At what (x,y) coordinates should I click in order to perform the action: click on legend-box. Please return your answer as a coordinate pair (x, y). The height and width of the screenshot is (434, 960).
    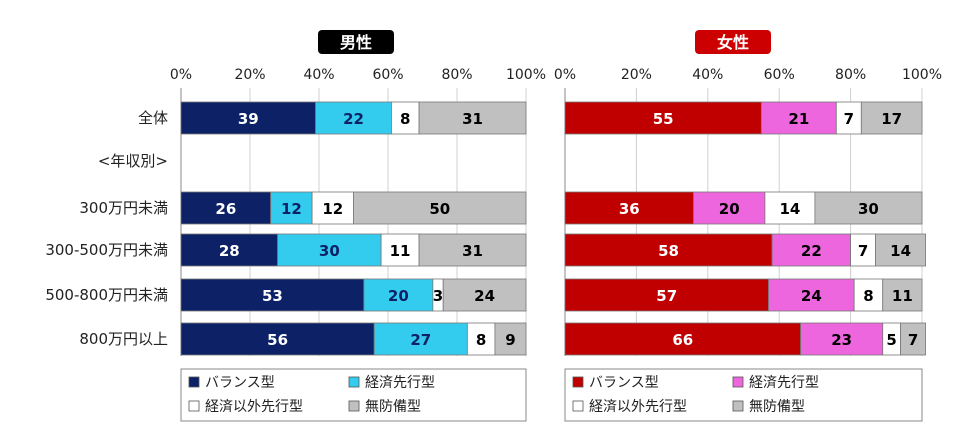
    Looking at the image, I should click on (743, 395).